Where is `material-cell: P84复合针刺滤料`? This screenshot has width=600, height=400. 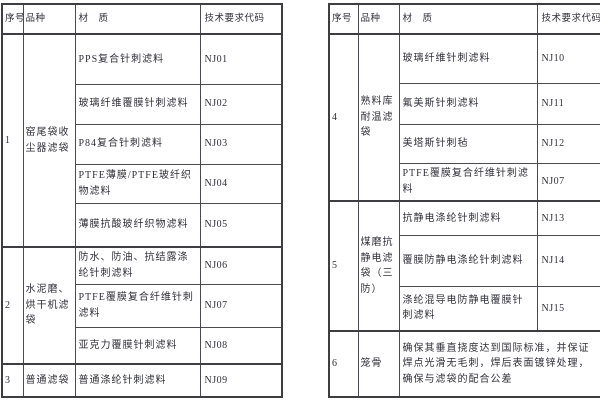 material-cell: P84复合针刺滤料 is located at coordinates (137, 144).